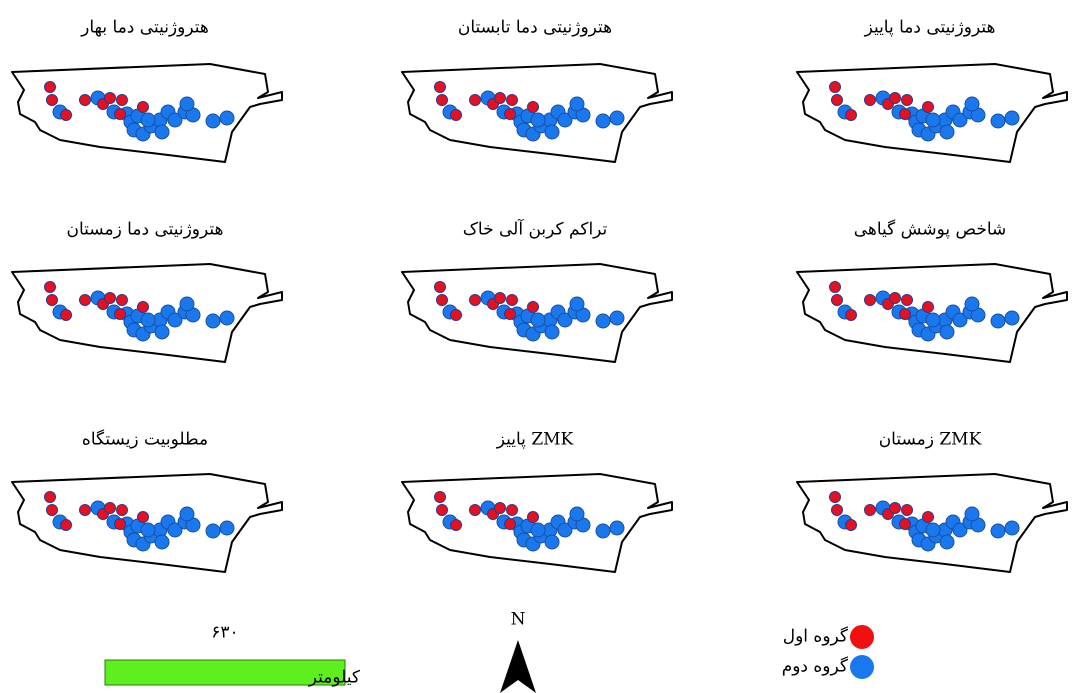 The width and height of the screenshot is (1072, 693). I want to click on north-label: N, so click(518, 620).